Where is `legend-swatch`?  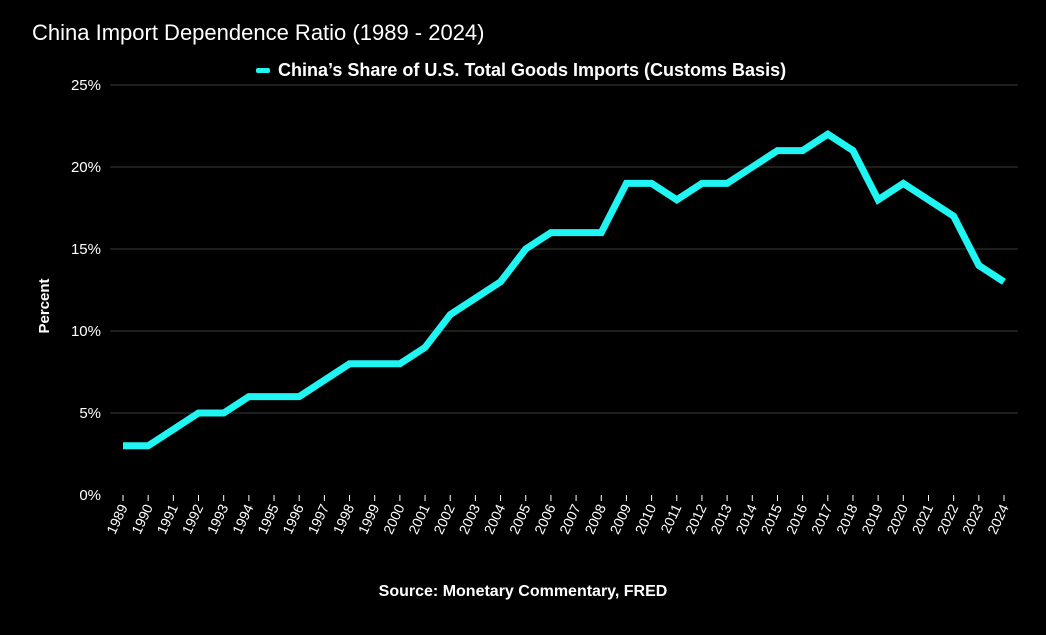 legend-swatch is located at coordinates (263, 70).